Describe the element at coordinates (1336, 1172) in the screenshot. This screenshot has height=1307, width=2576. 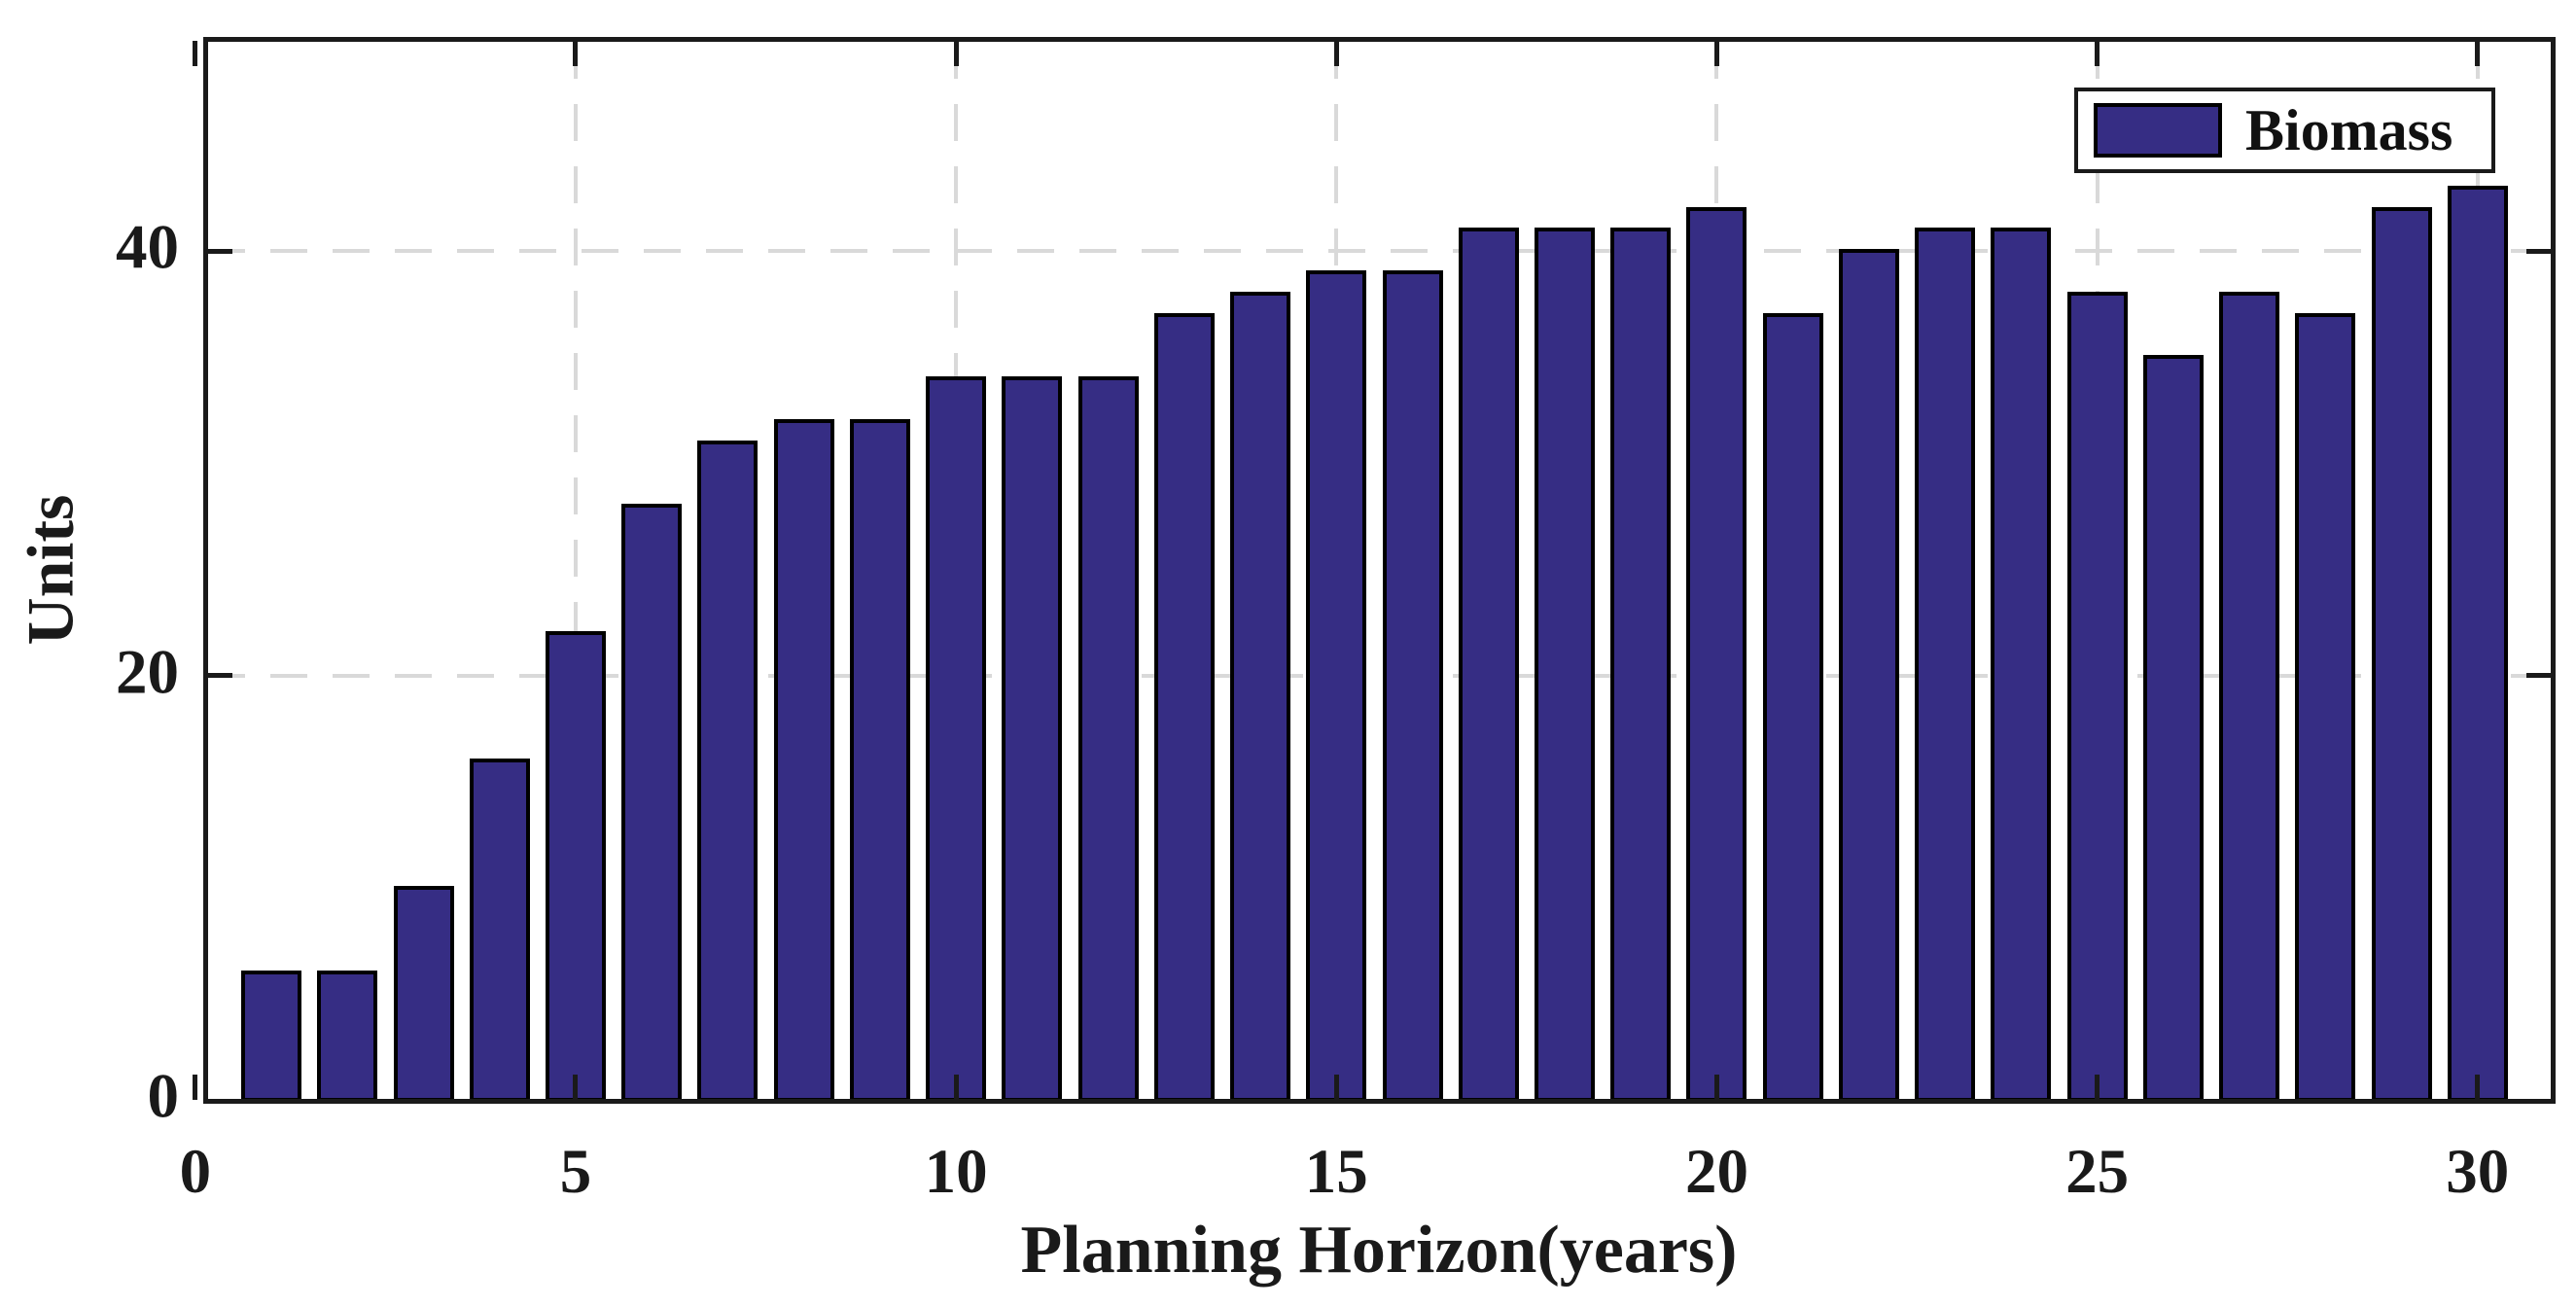
I see `x-tick-label: 15` at that location.